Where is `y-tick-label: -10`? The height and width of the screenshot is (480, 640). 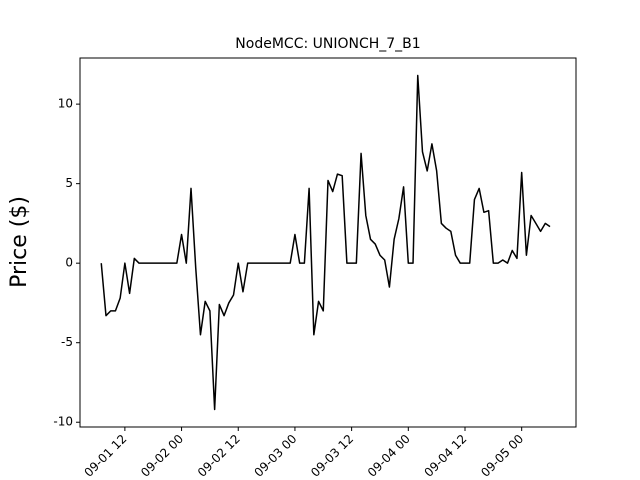
y-tick-label: -10 is located at coordinates (63, 422).